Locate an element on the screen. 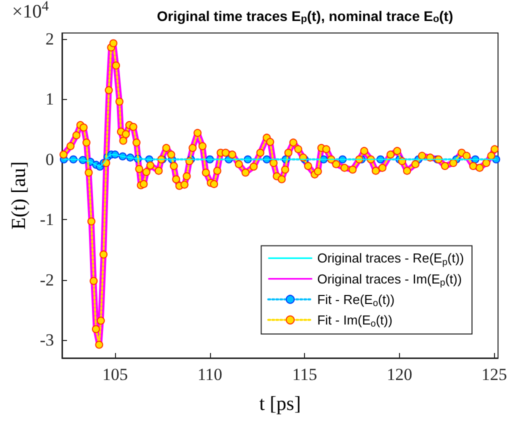 This screenshot has height=426, width=510. y-tick-label: 1 is located at coordinates (50, 99).